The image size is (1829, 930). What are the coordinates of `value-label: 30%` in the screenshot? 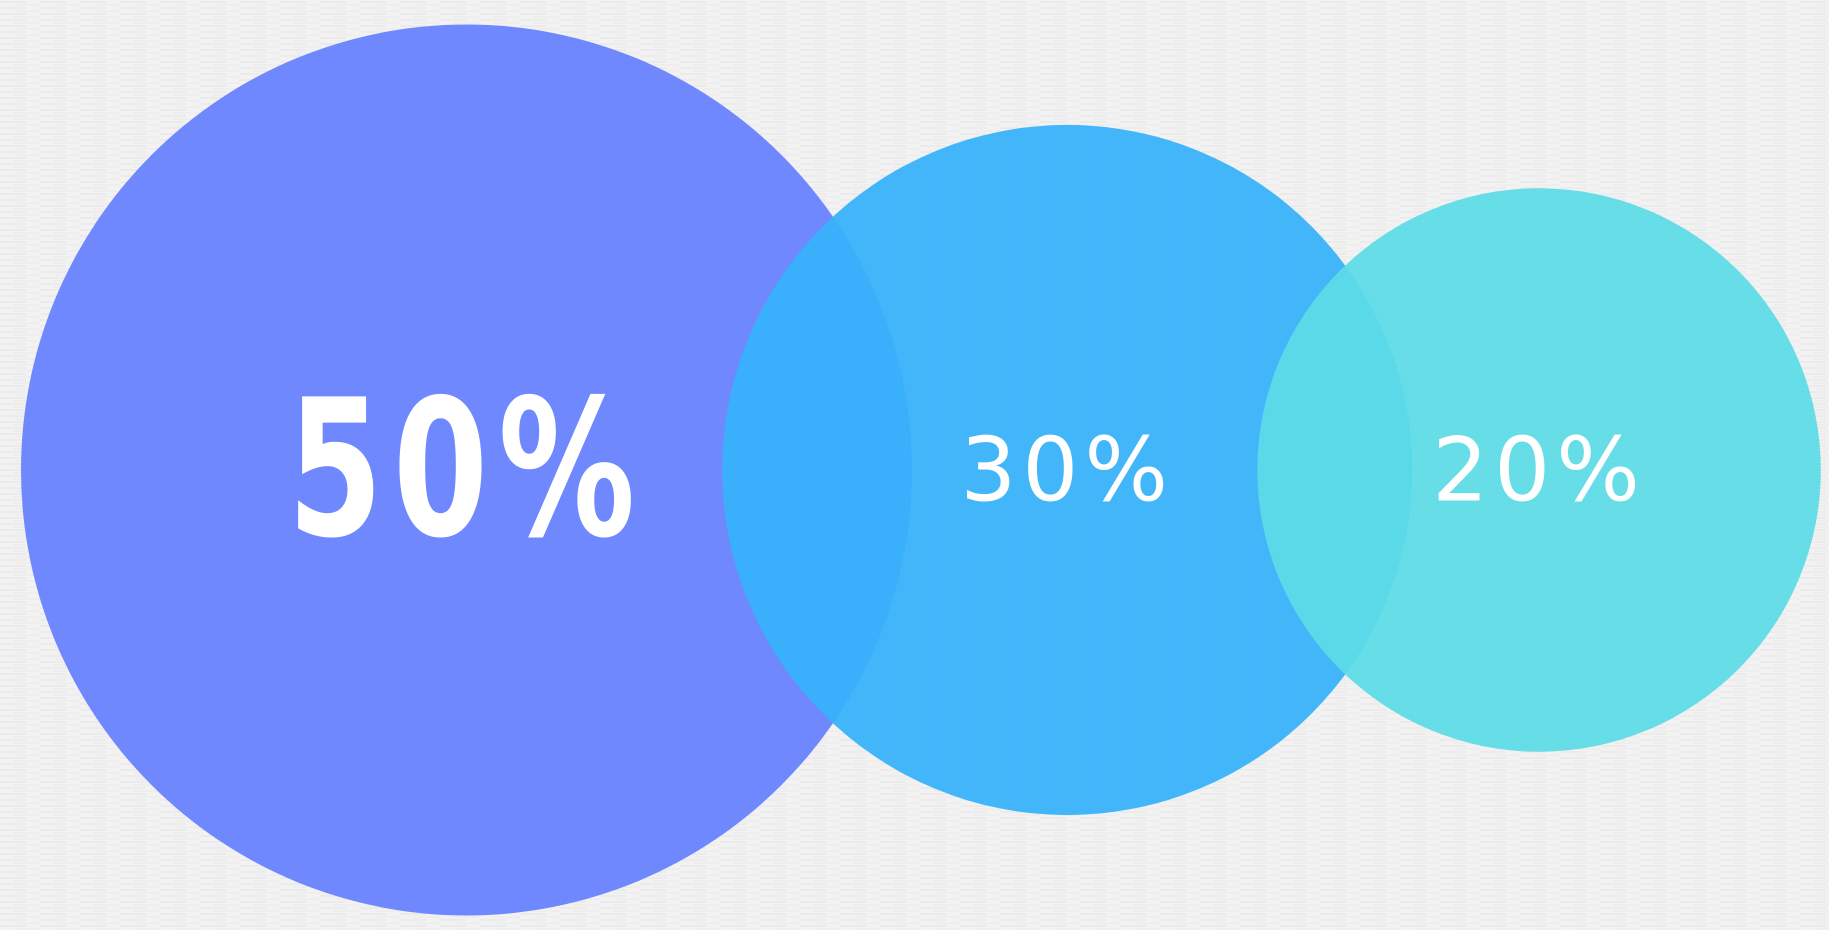 It's located at (1067, 470).